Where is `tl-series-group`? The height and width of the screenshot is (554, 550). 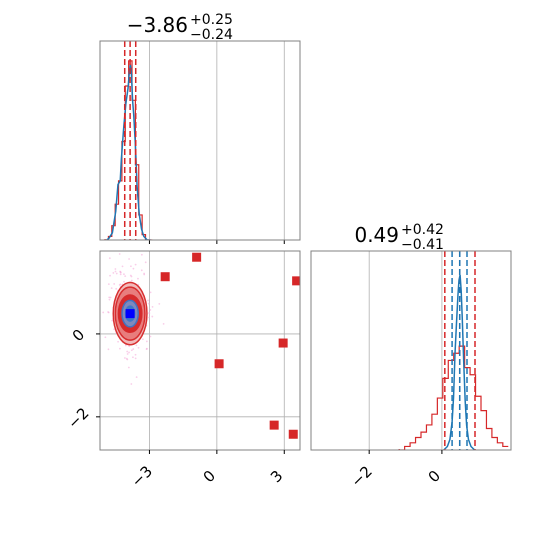 tl-series-group is located at coordinates (128, 140).